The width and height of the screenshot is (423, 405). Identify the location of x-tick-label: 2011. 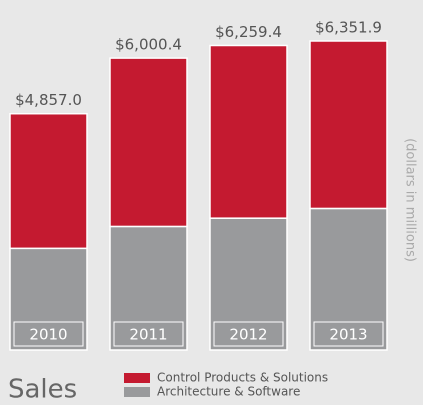
(148, 335).